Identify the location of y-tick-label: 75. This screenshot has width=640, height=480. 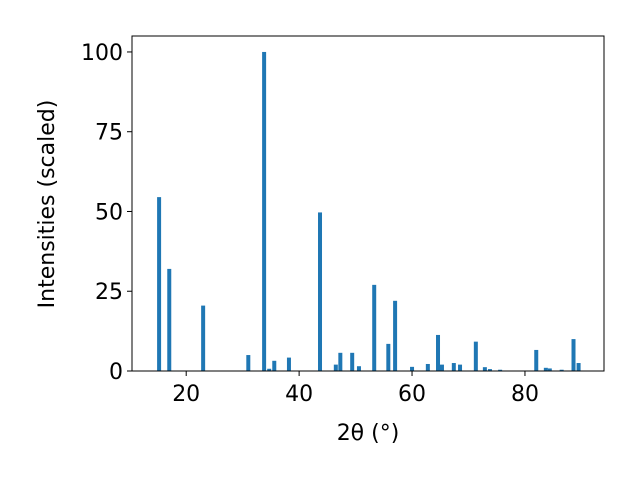
(109, 133).